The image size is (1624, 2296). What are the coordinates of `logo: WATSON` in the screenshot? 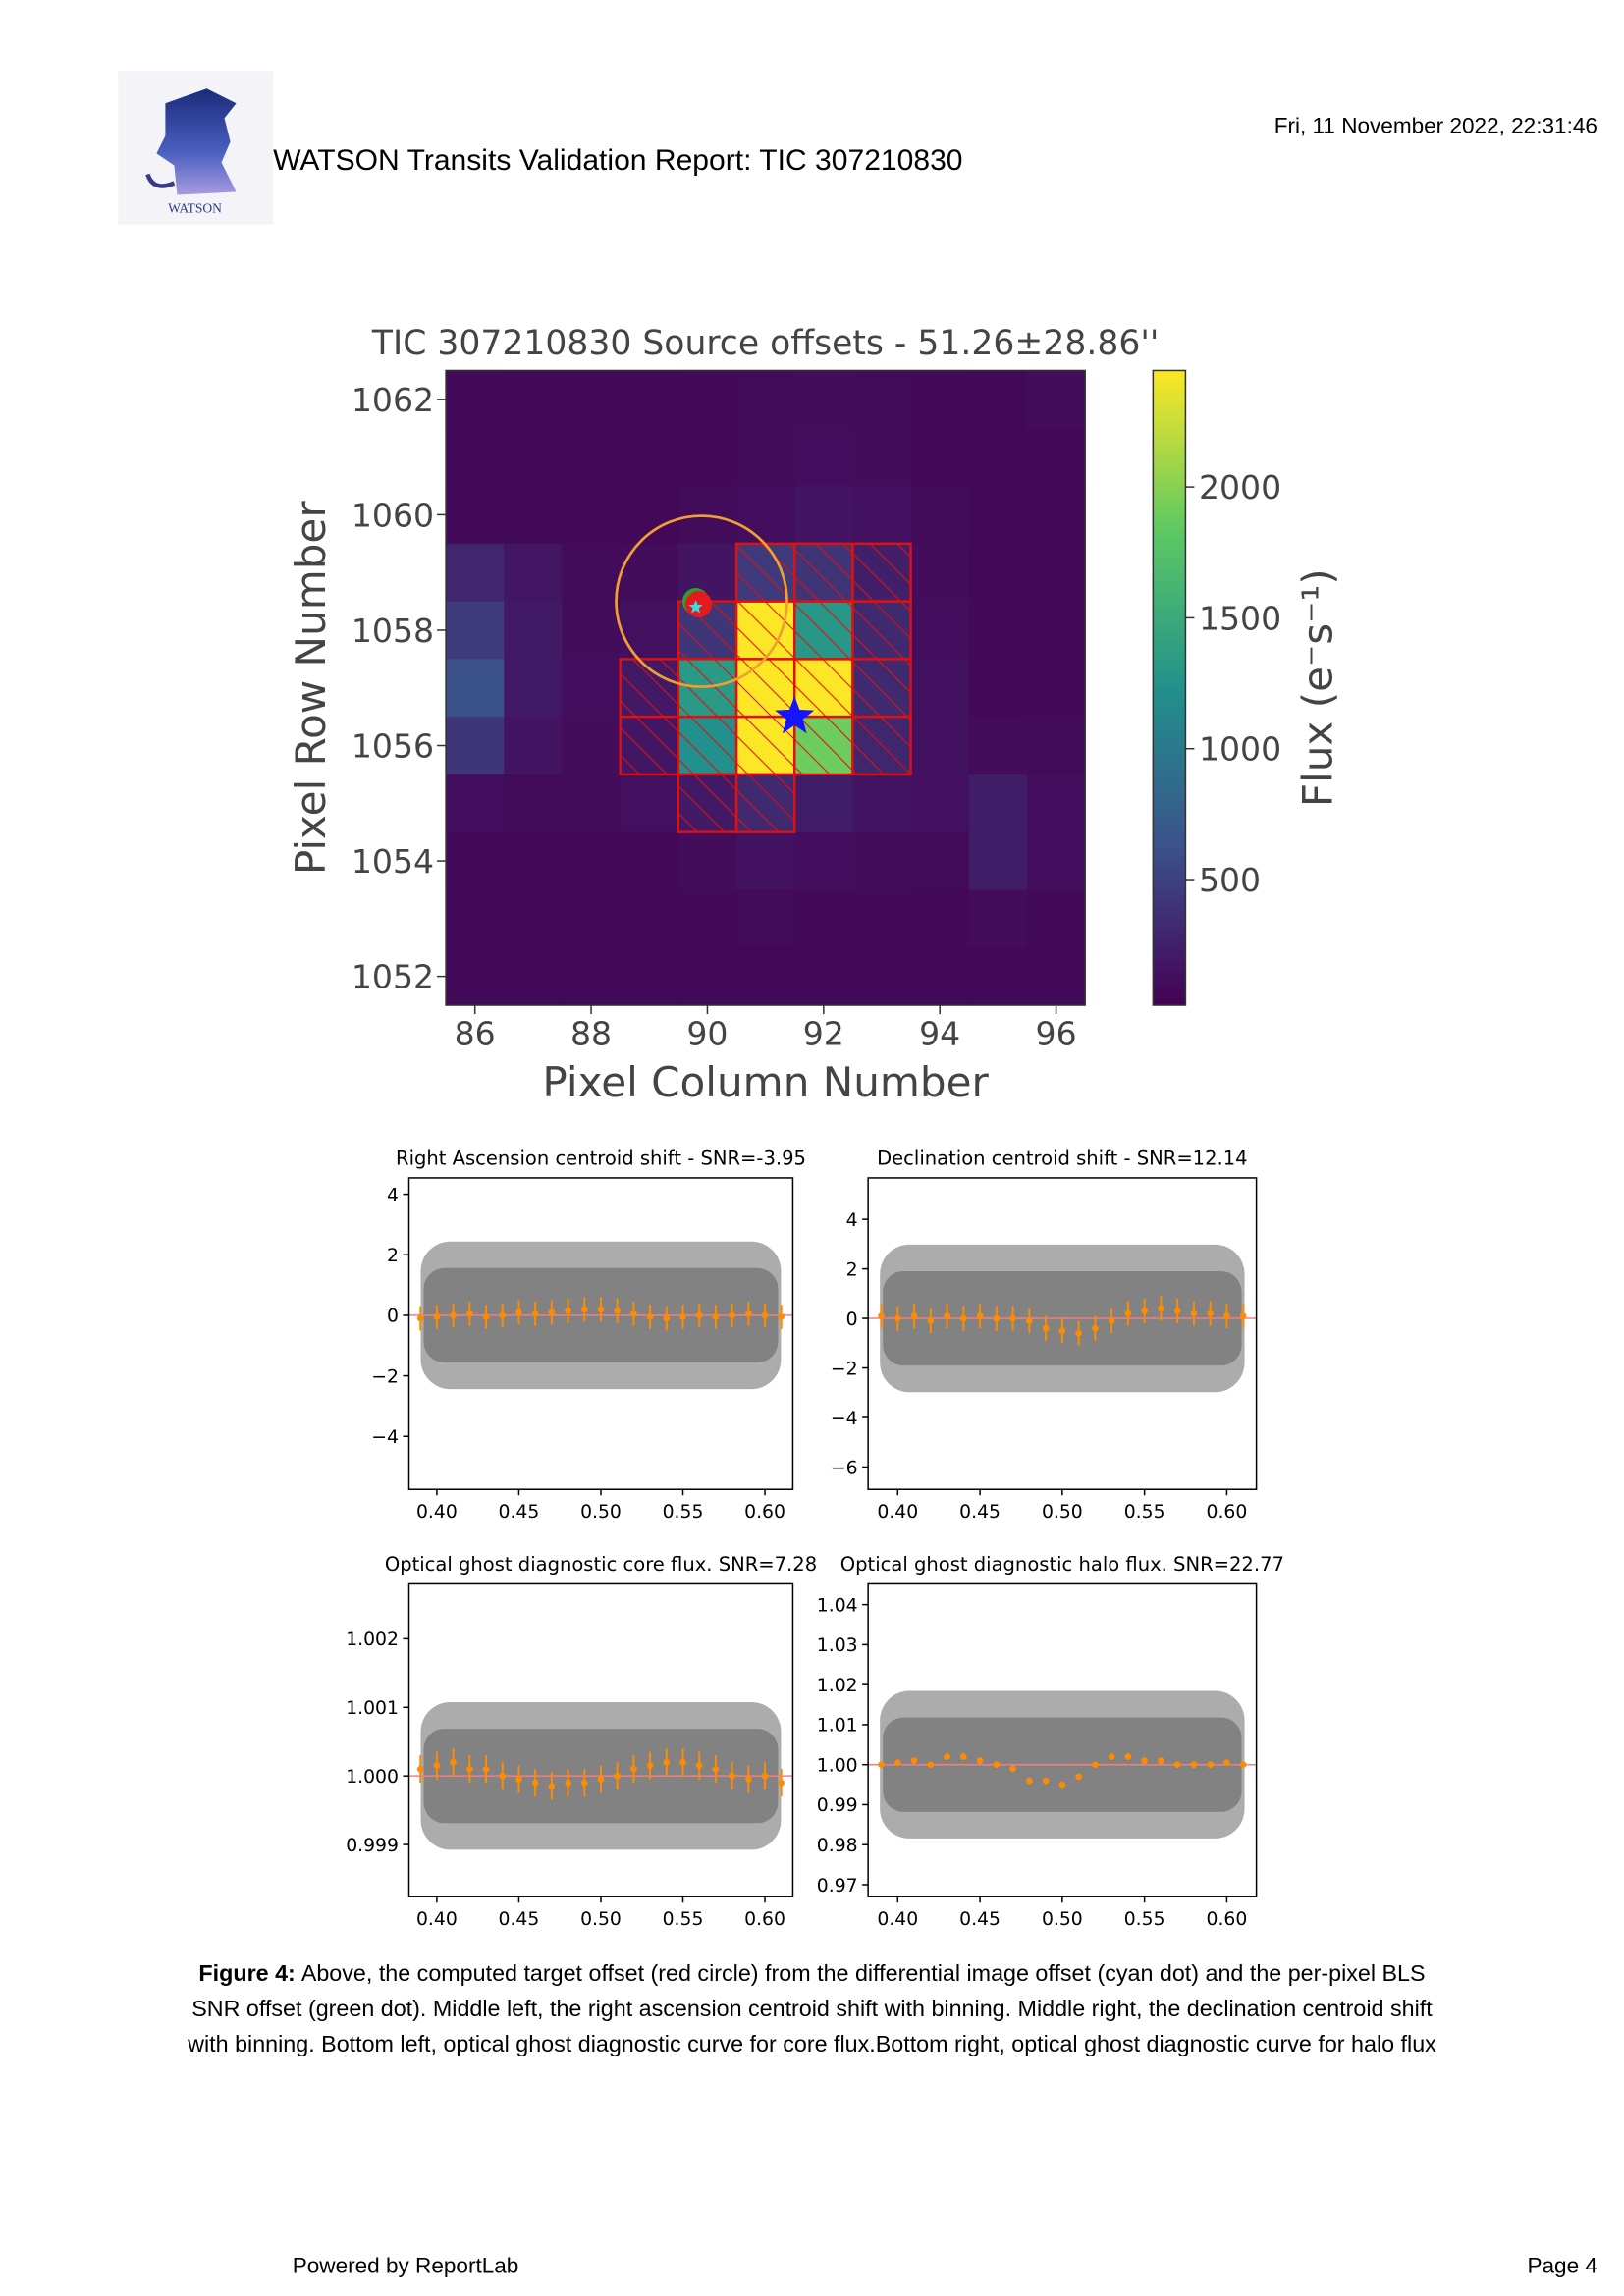 It's located at (196, 148).